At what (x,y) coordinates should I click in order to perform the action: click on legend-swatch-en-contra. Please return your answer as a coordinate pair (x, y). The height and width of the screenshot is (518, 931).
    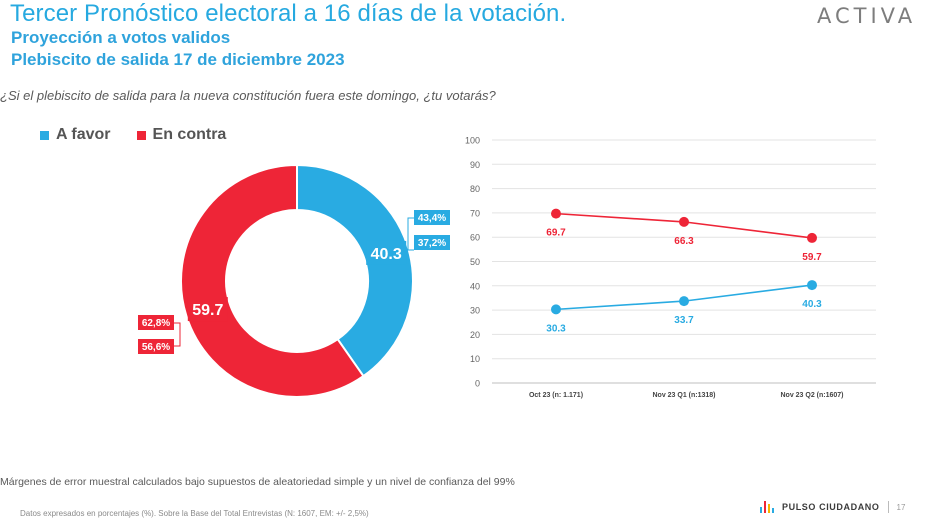
    Looking at the image, I should click on (141, 135).